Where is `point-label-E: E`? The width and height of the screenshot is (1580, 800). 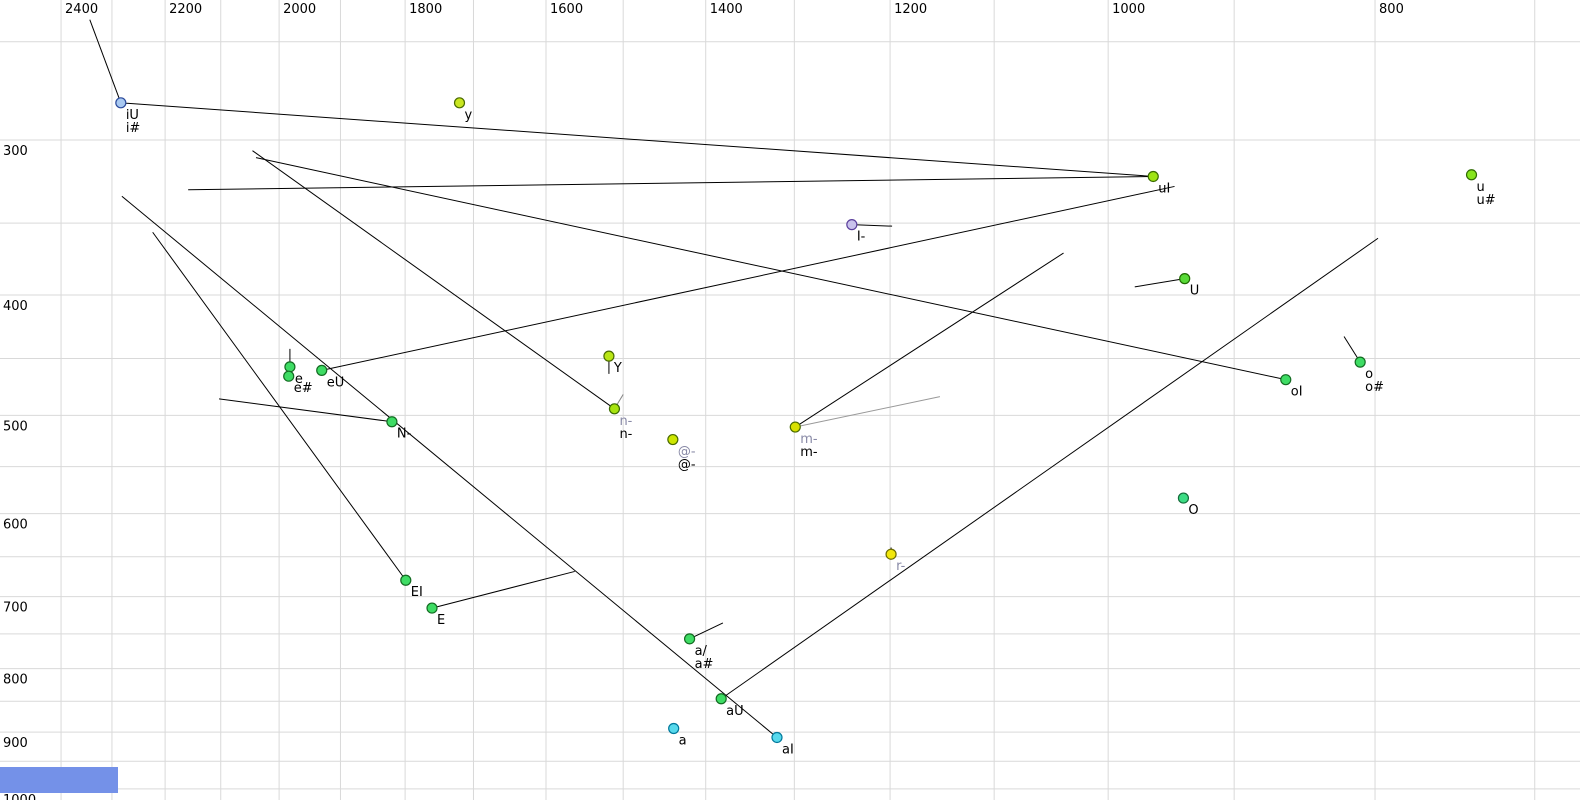 point-label-E: E is located at coordinates (441, 620).